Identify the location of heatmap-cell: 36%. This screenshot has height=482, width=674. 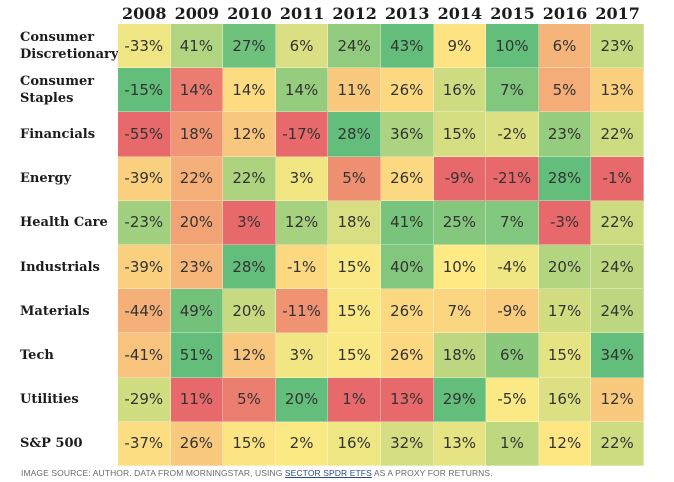
(407, 134).